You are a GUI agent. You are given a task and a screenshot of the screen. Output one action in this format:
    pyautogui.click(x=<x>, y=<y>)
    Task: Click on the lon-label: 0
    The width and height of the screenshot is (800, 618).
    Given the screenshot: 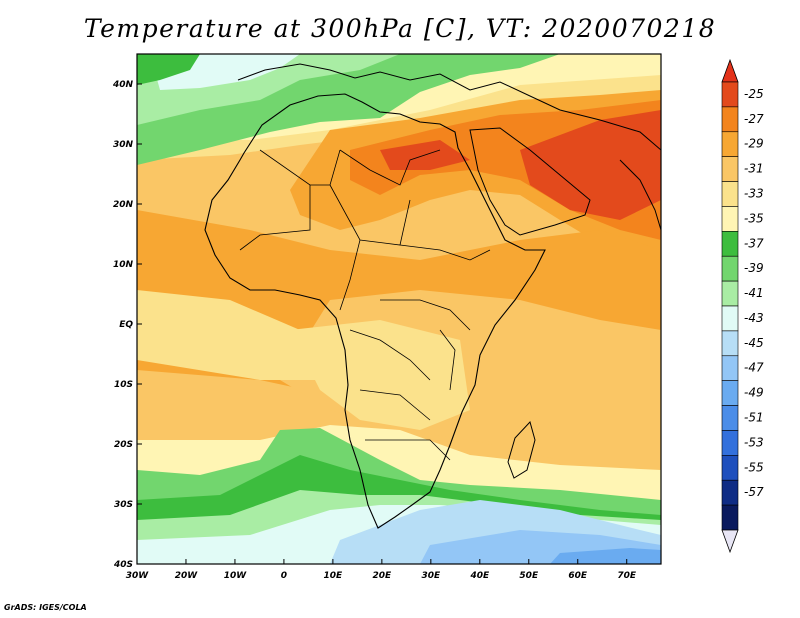 What is the action you would take?
    pyautogui.click(x=284, y=576)
    